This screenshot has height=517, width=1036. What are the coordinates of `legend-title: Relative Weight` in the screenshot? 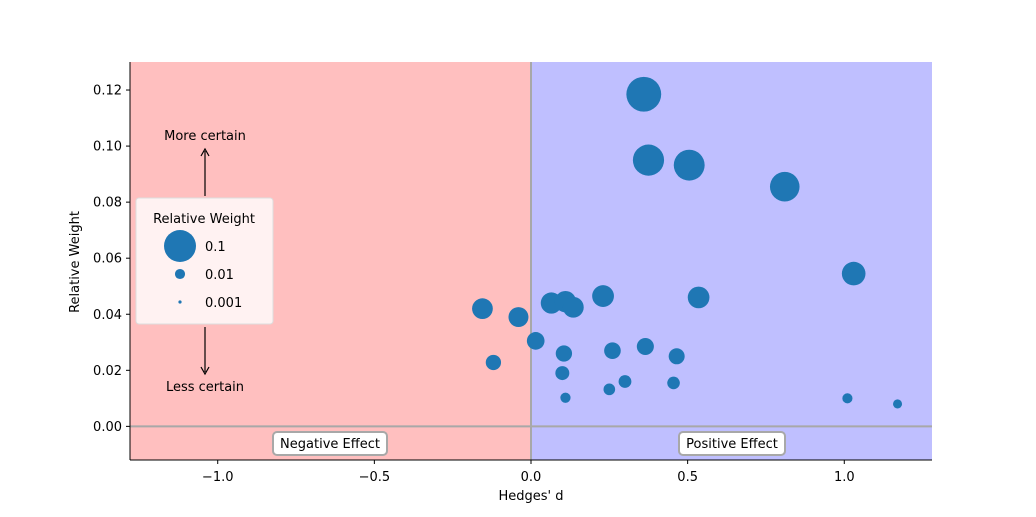 It's located at (204, 219).